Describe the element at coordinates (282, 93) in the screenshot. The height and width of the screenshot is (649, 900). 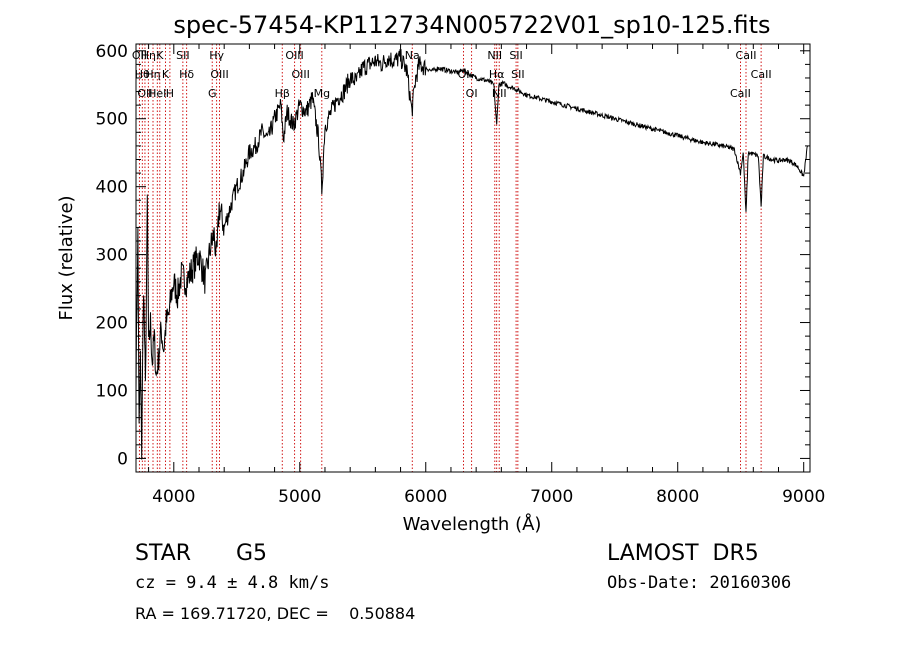
I see `line-label-14: Hβ` at that location.